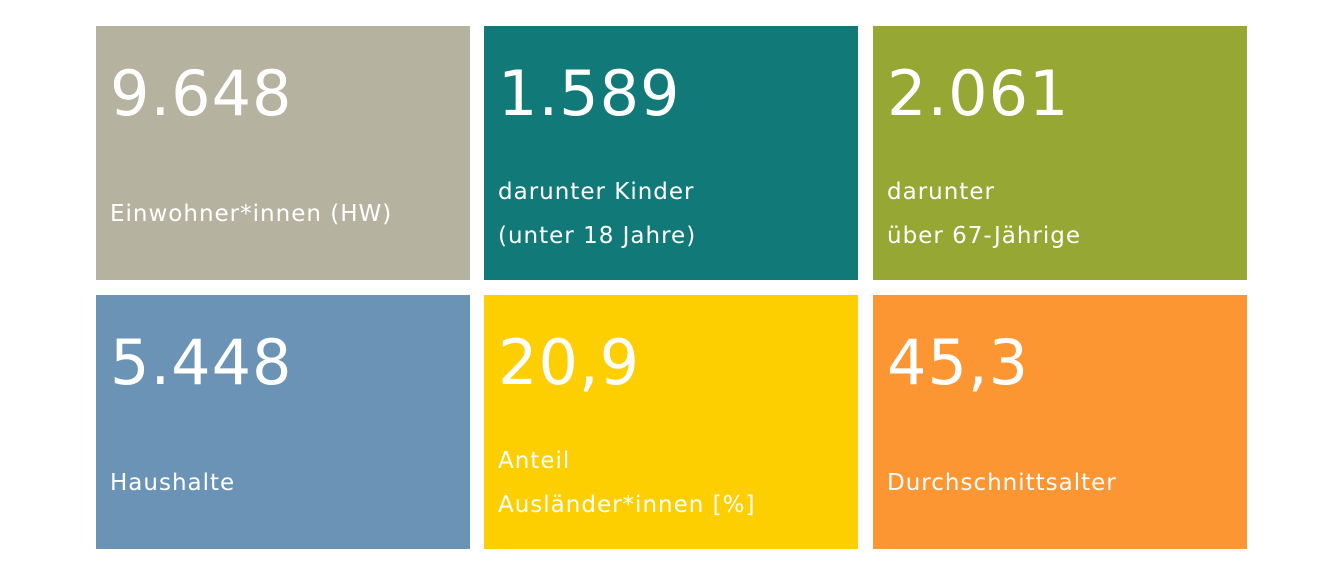 The image size is (1344, 576). What do you see at coordinates (984, 236) in the screenshot?
I see `kpi-label-line: über 67-Jährige` at bounding box center [984, 236].